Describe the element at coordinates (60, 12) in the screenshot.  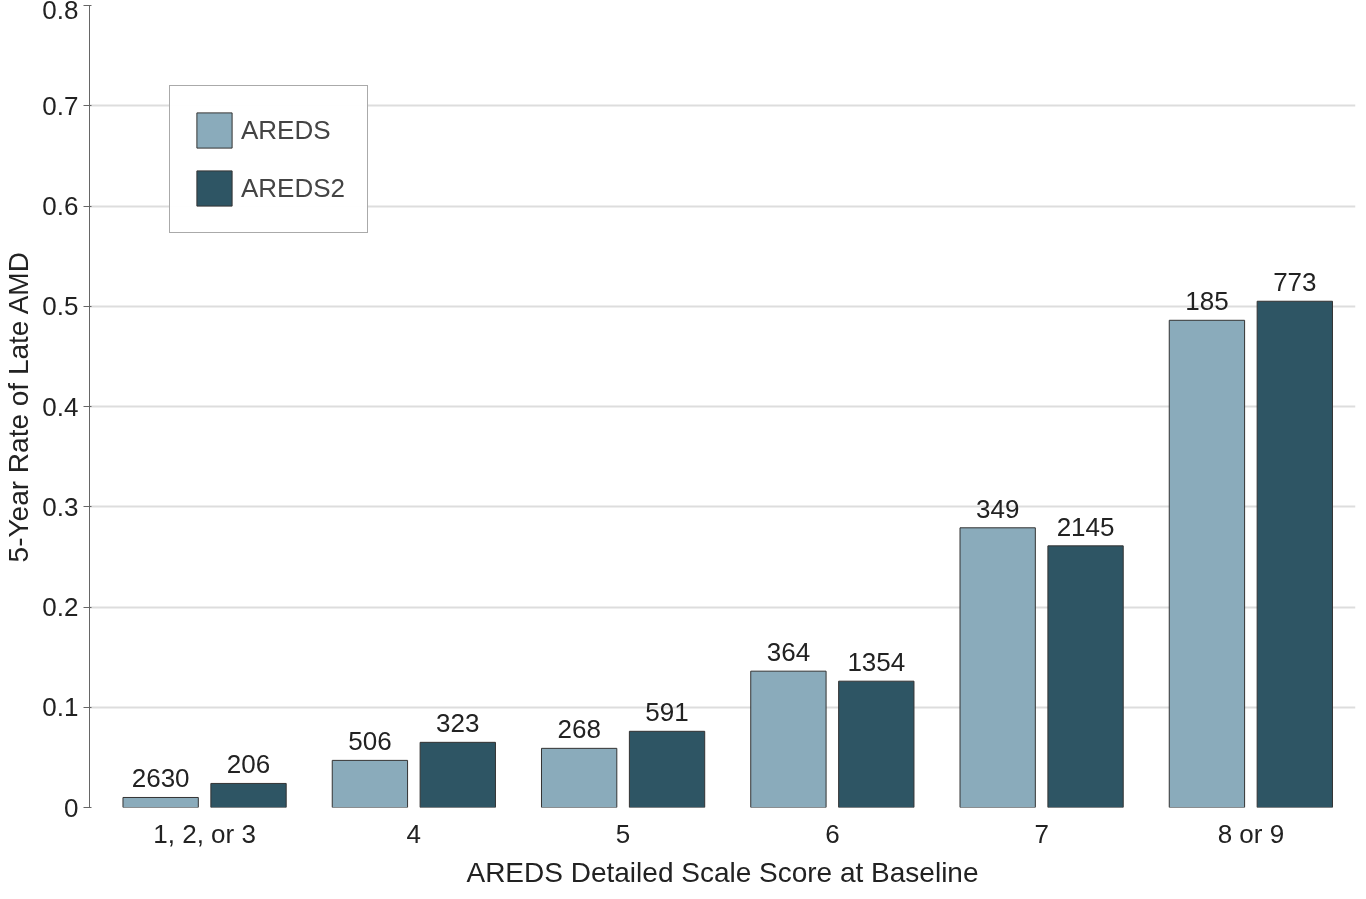
I see `y-tick-label: 0.8` at that location.